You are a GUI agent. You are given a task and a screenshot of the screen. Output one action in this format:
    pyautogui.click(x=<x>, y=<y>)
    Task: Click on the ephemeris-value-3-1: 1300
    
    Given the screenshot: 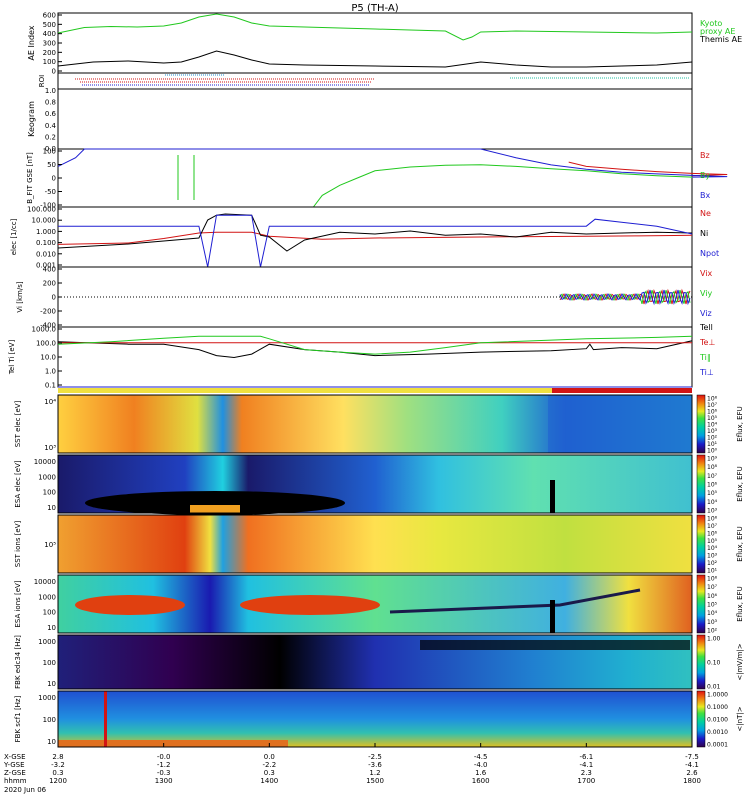 What is the action you would take?
    pyautogui.click(x=164, y=781)
    